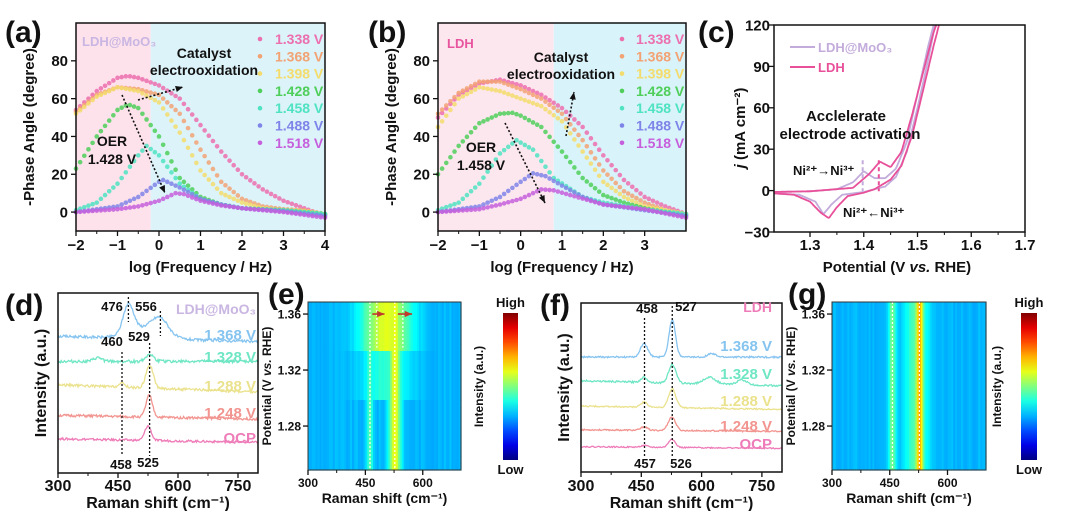  Describe the element at coordinates (581, 486) in the screenshot. I see `x-tick-label: 300` at that location.